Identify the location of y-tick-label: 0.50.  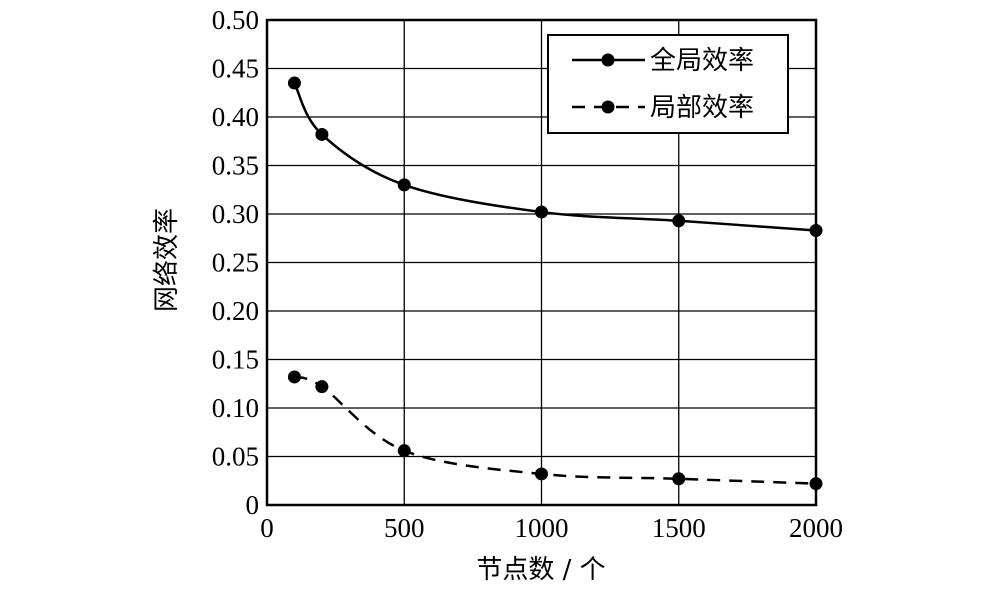
(235, 20).